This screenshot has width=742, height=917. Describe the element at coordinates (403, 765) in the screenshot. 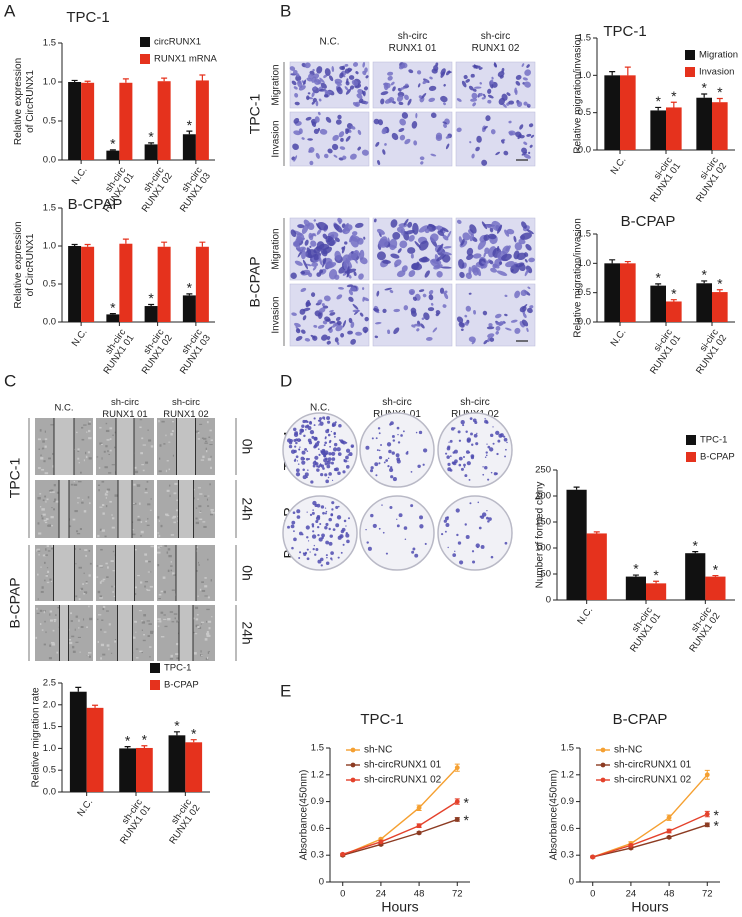

I see `legend-label: sh-circRUNX1 01` at that location.